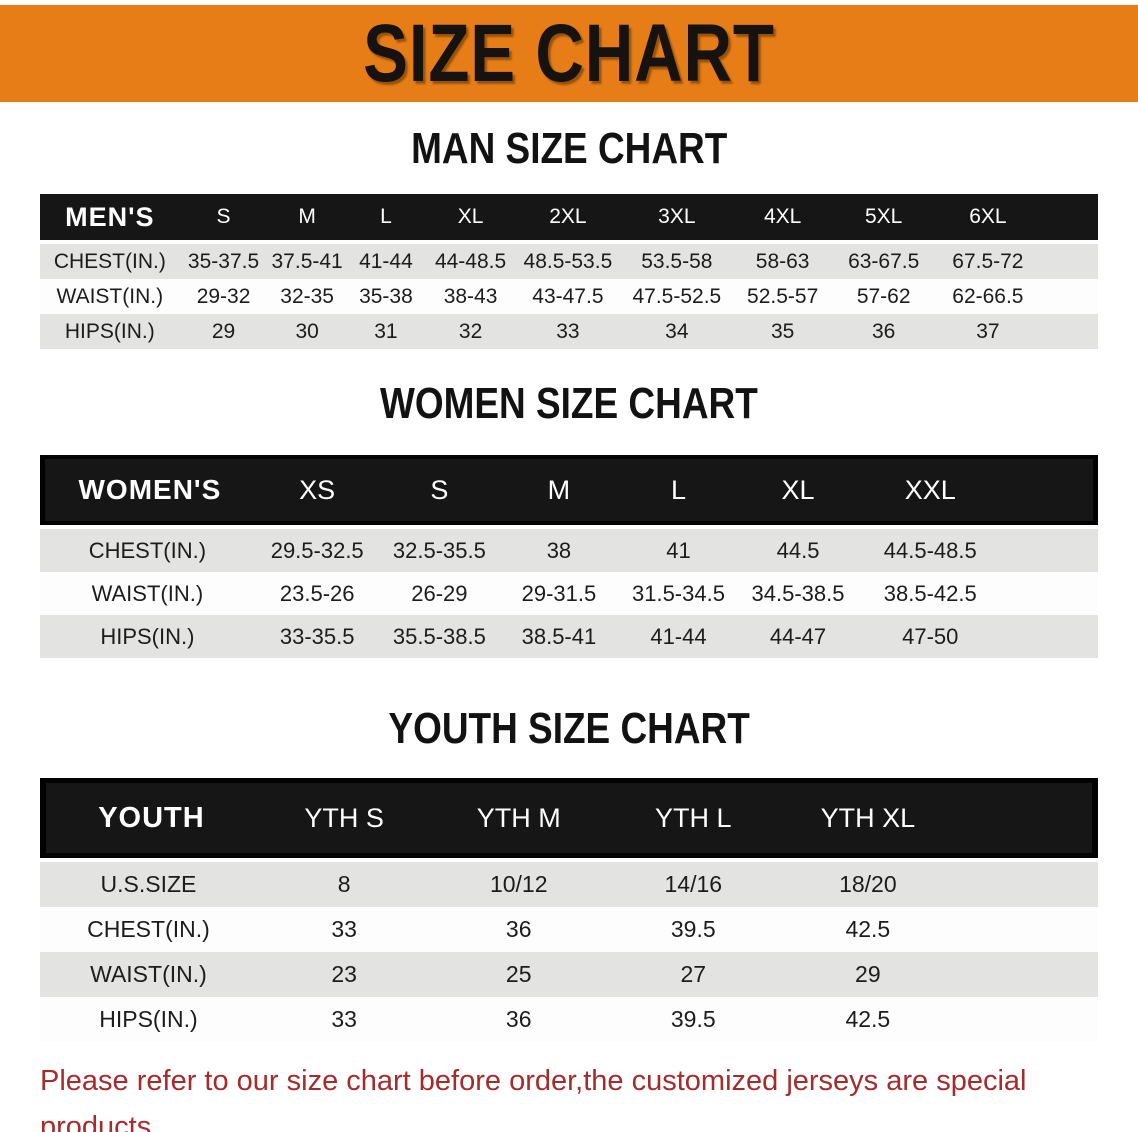 Image resolution: width=1138 pixels, height=1132 pixels. What do you see at coordinates (386, 296) in the screenshot?
I see `table-cell: 35-38` at bounding box center [386, 296].